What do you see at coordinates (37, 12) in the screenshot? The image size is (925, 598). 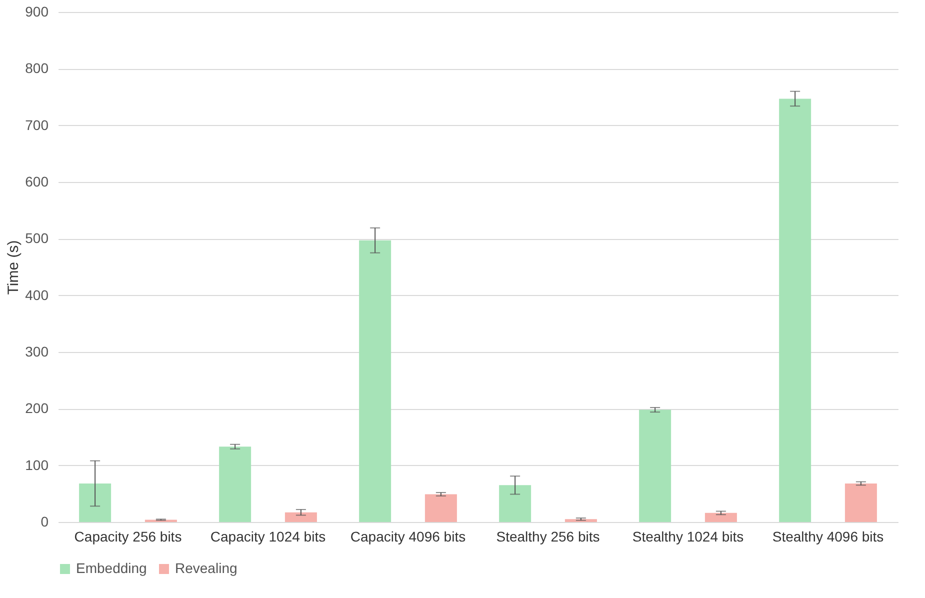 I see `y-tick-label: 900` at bounding box center [37, 12].